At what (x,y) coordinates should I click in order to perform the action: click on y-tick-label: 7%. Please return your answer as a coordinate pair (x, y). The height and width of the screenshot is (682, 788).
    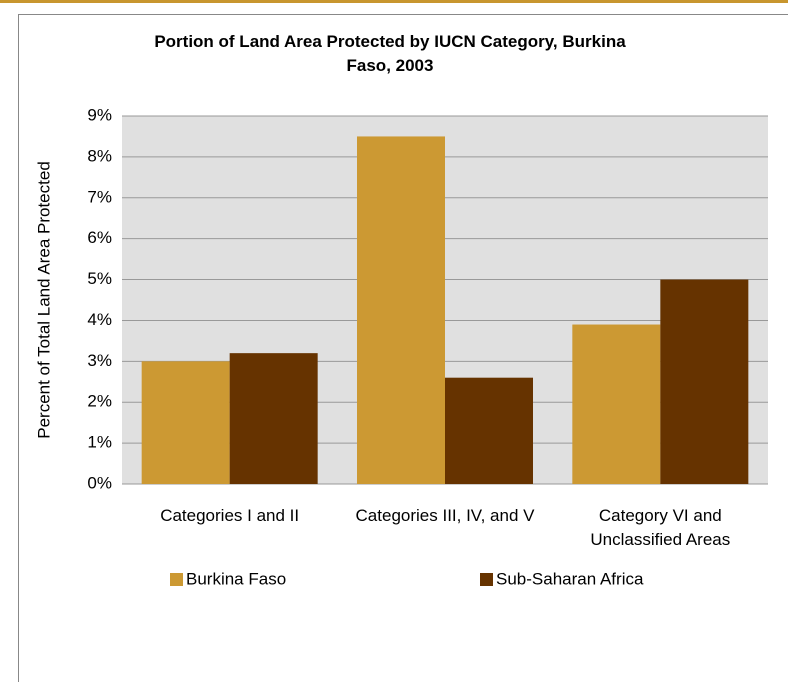
    Looking at the image, I should click on (99, 196).